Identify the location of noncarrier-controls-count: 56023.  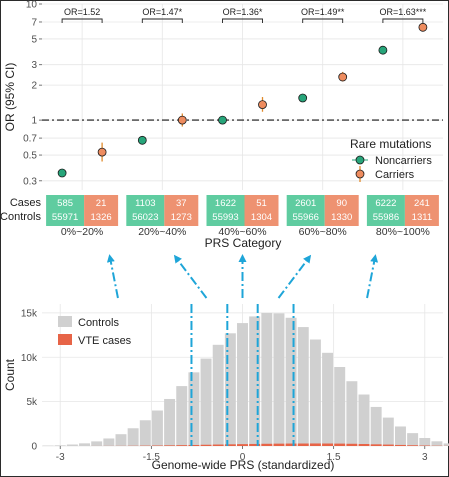
(145, 217).